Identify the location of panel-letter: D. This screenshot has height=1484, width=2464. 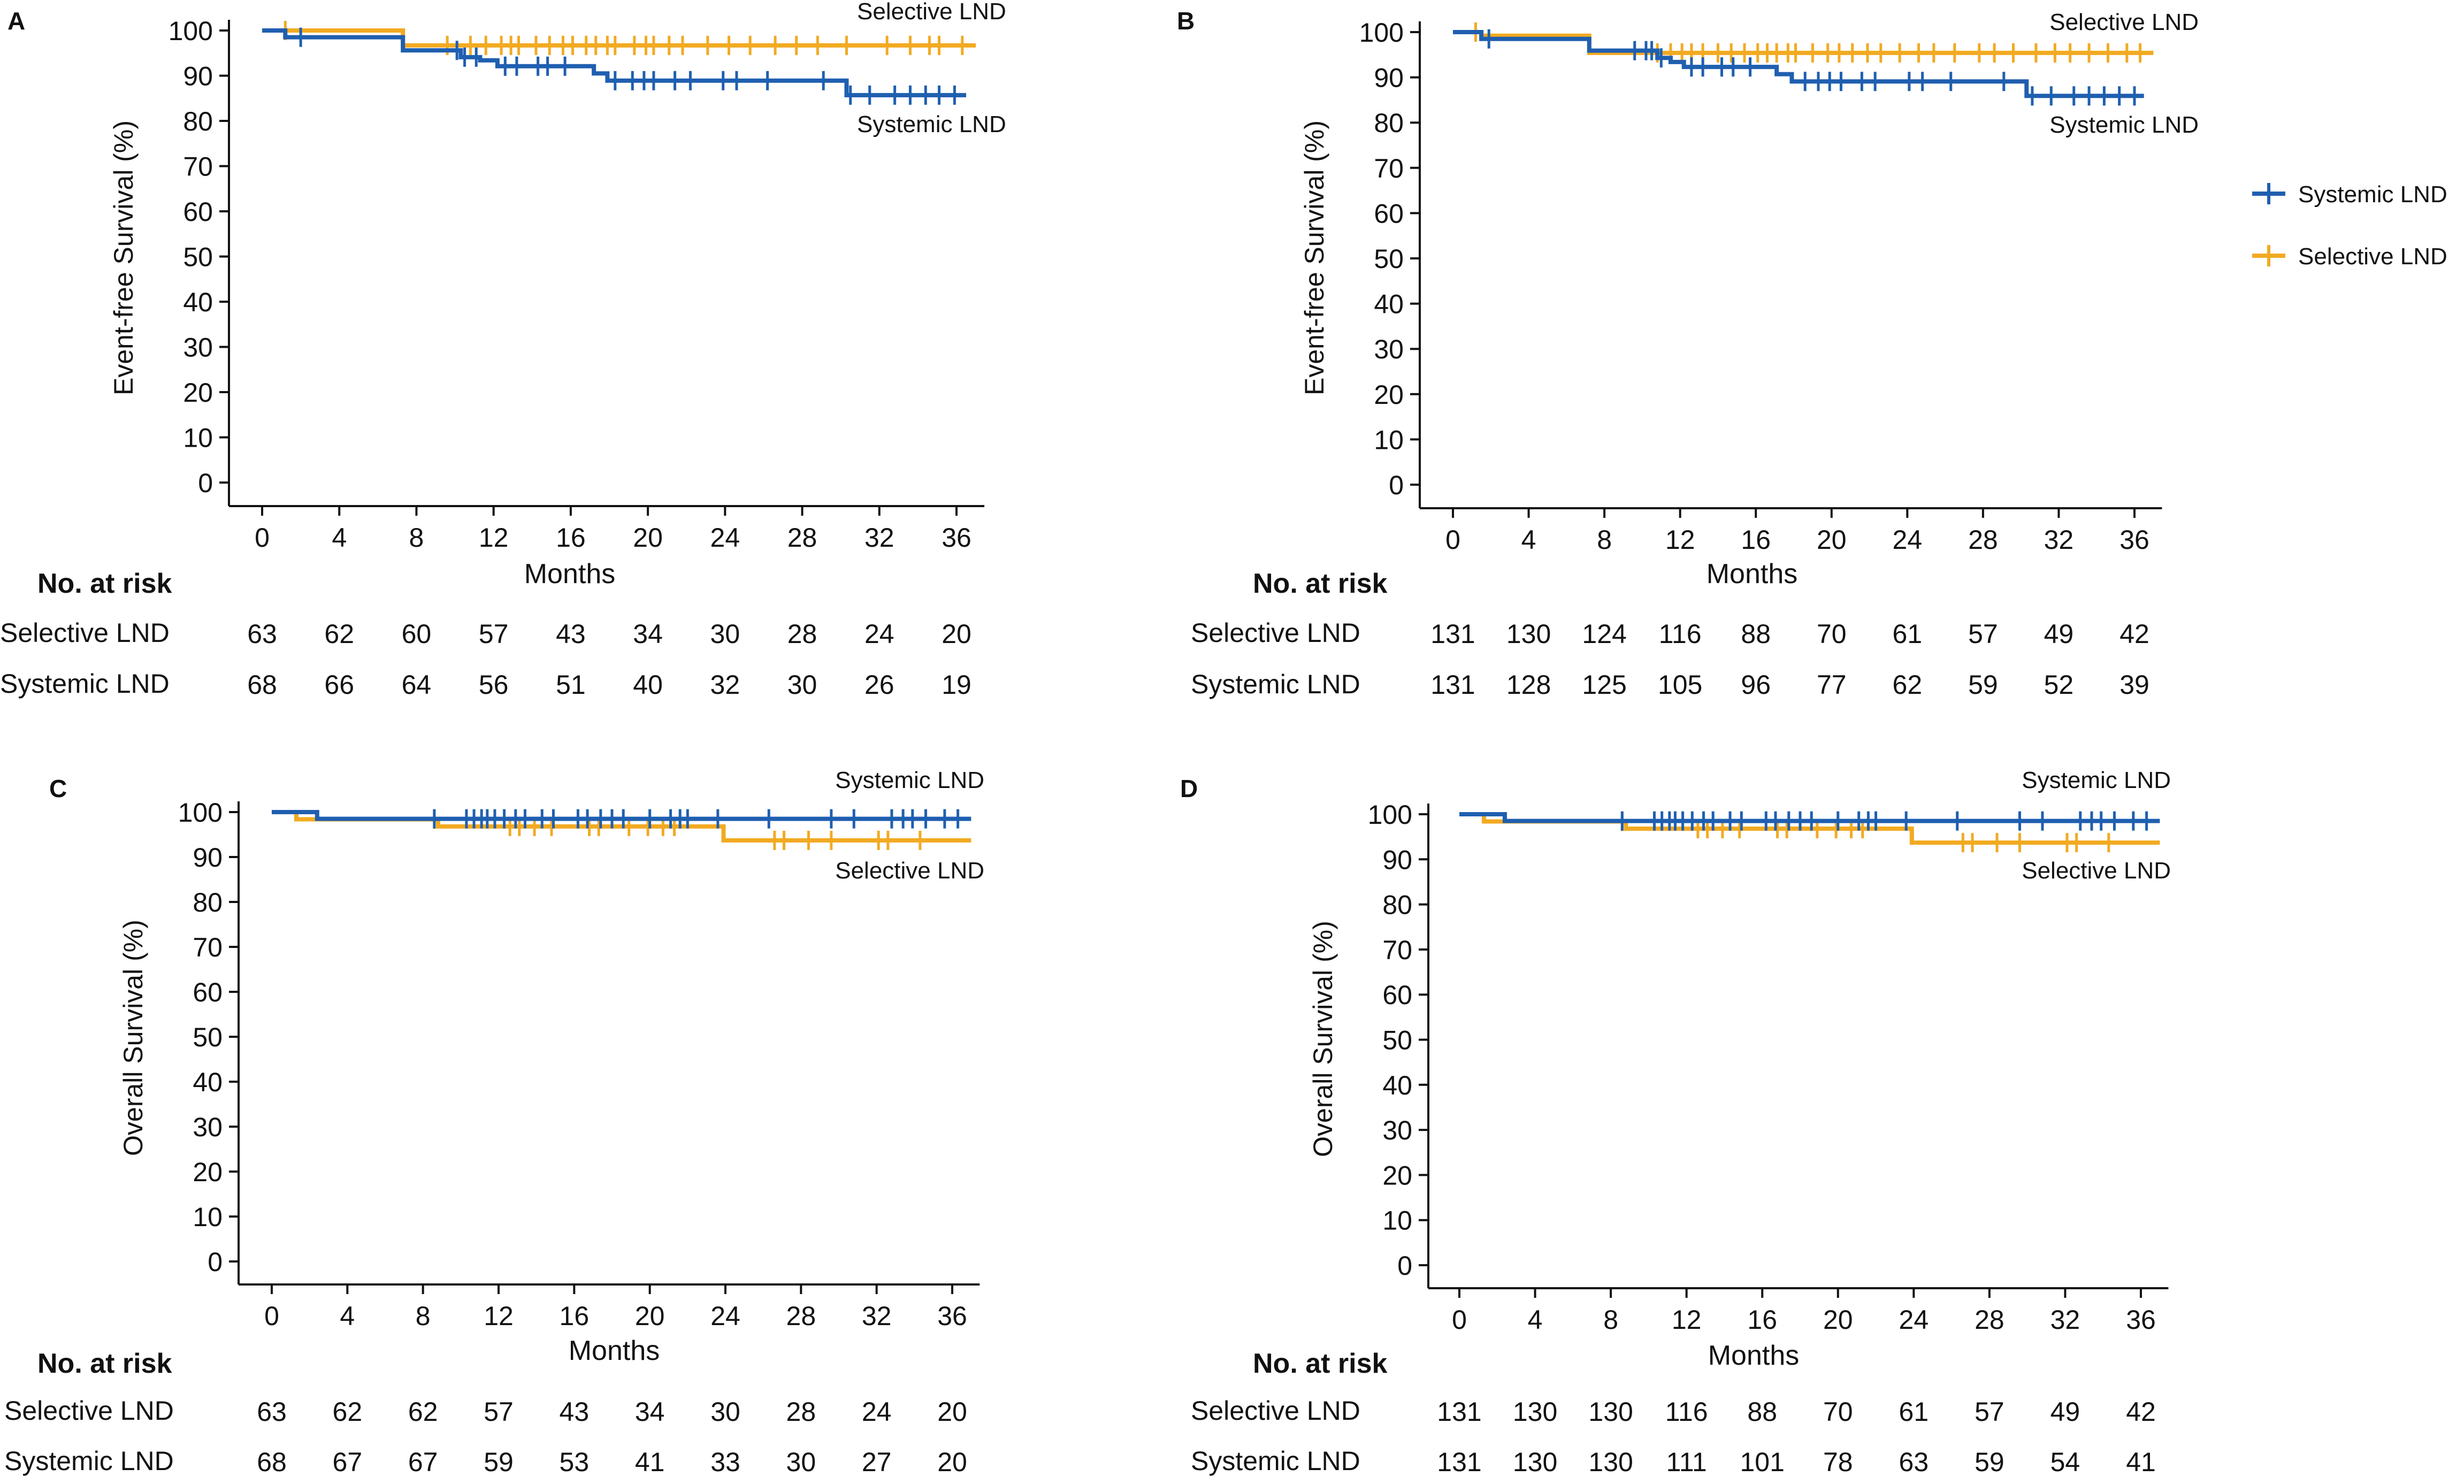
(1189, 788).